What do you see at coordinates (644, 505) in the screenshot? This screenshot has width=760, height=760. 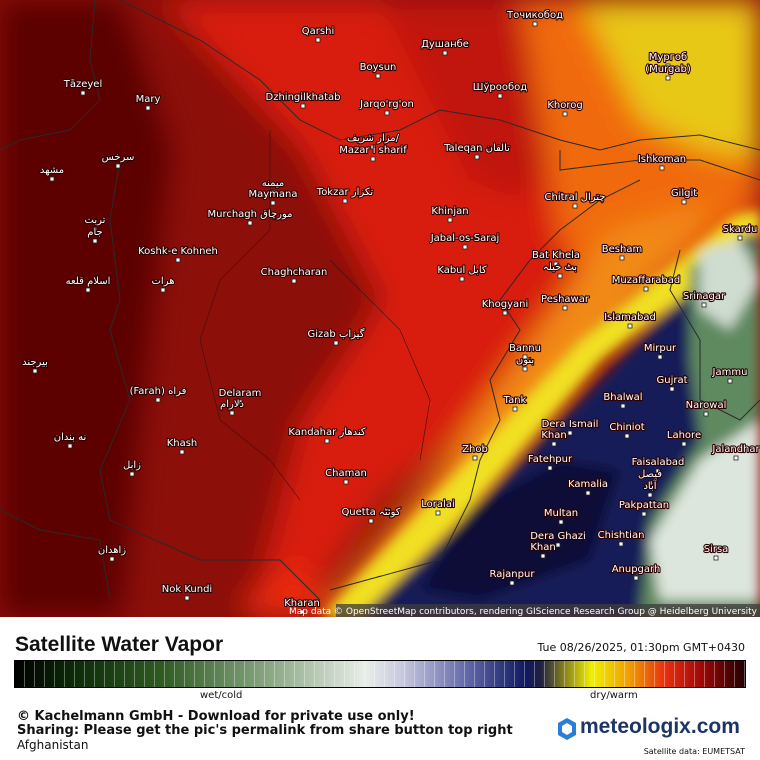 I see `place-label: Pakpattan` at bounding box center [644, 505].